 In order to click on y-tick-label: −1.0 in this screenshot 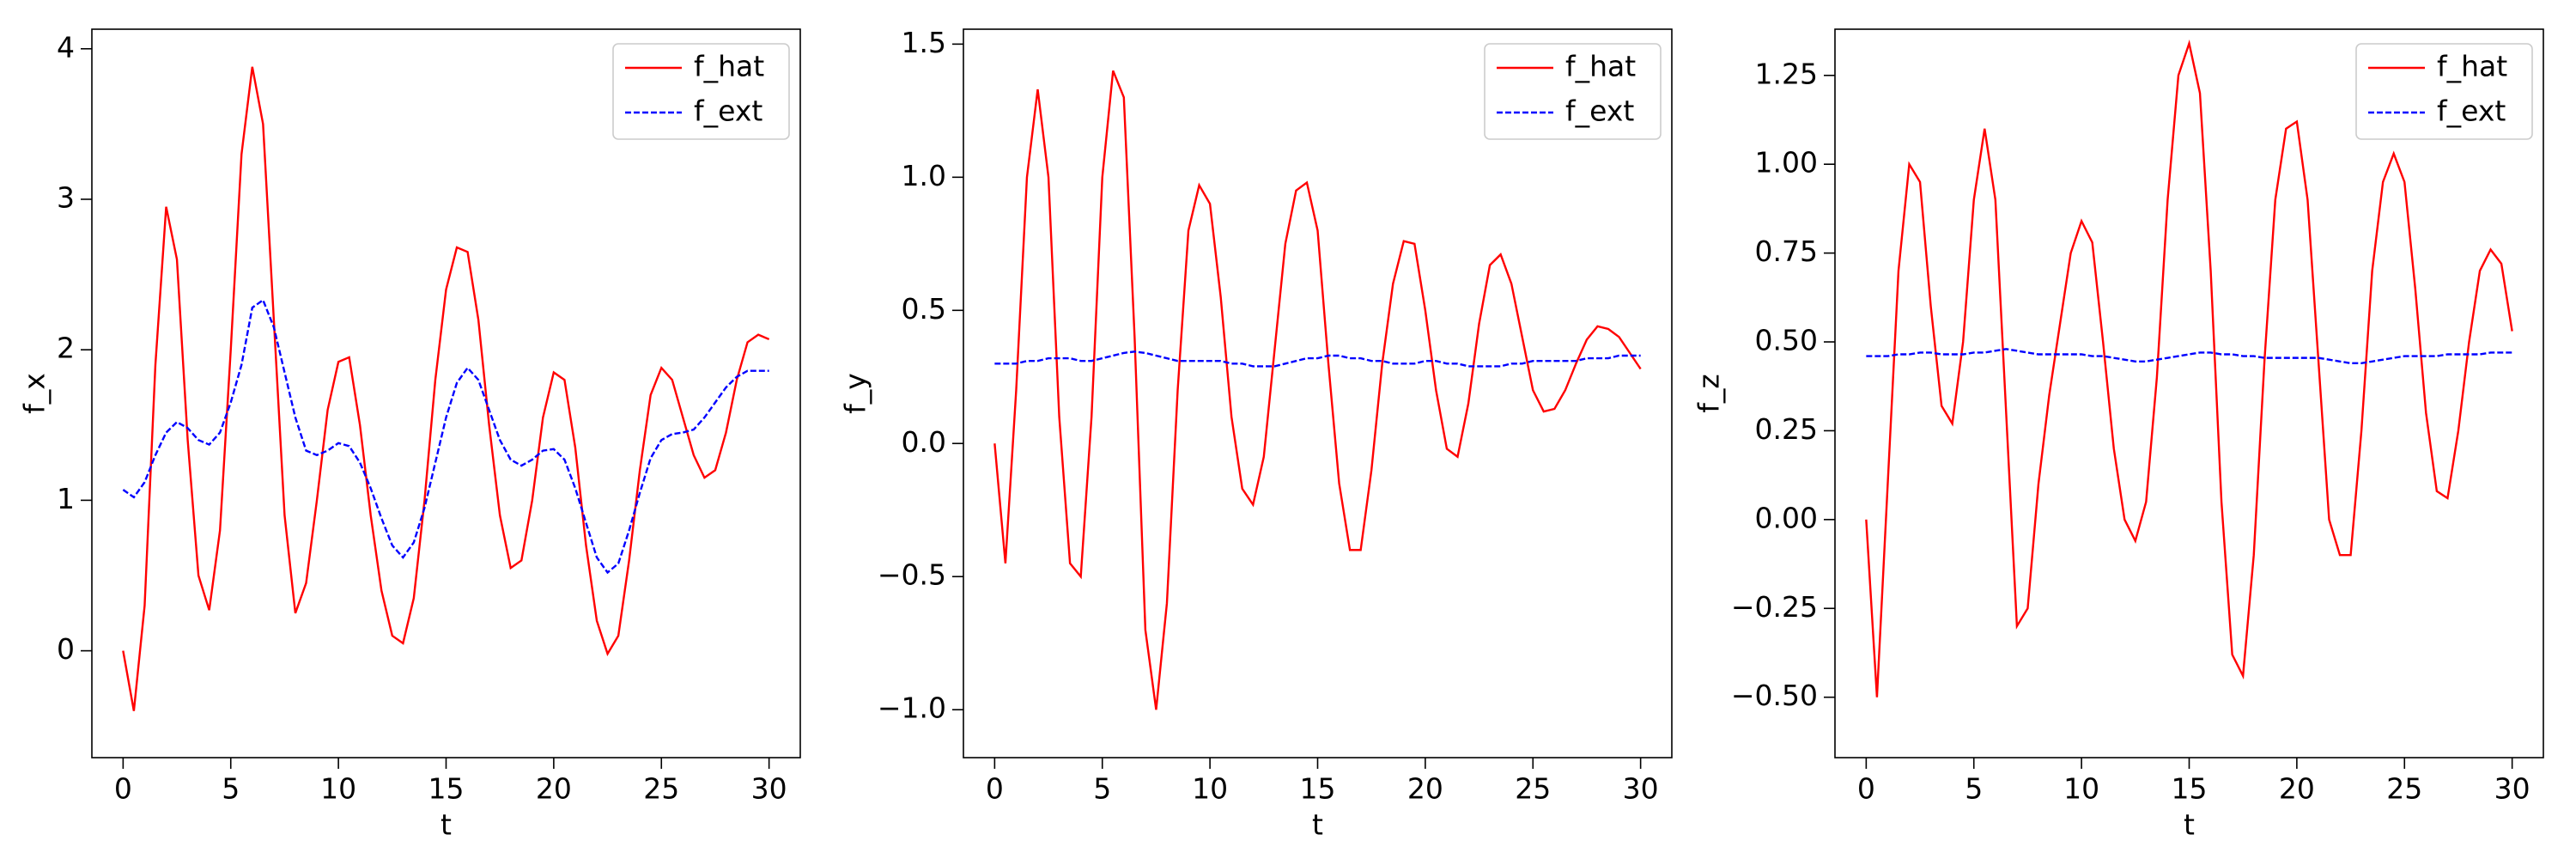, I will do `click(912, 708)`.